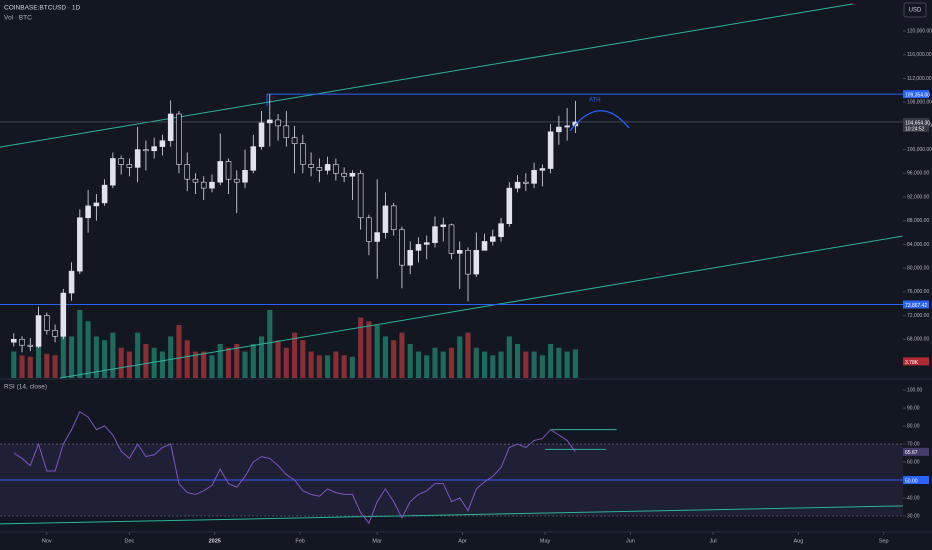  Describe the element at coordinates (918, 245) in the screenshot. I see `y-tick-label: 84,000.00` at that location.